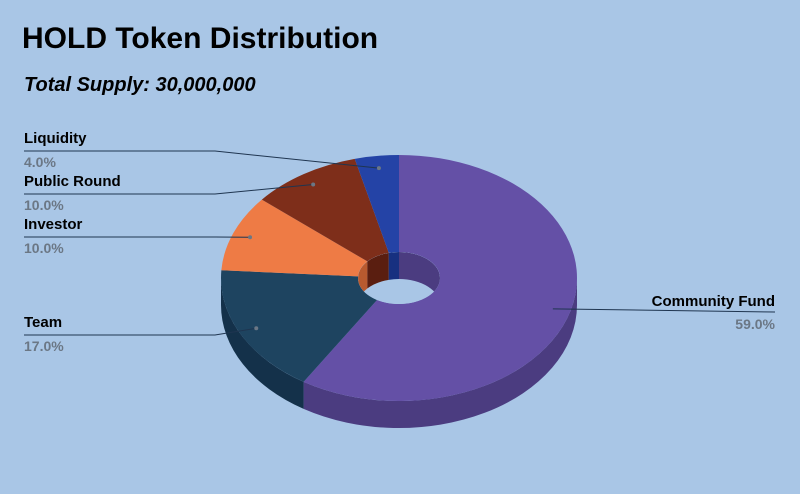  Describe the element at coordinates (713, 301) in the screenshot. I see `slice-label: Community Fund` at that location.